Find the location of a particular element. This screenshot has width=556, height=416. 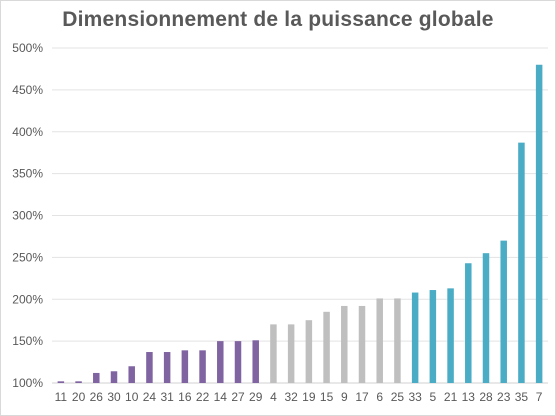

x-tick-label: 20 is located at coordinates (79, 397).